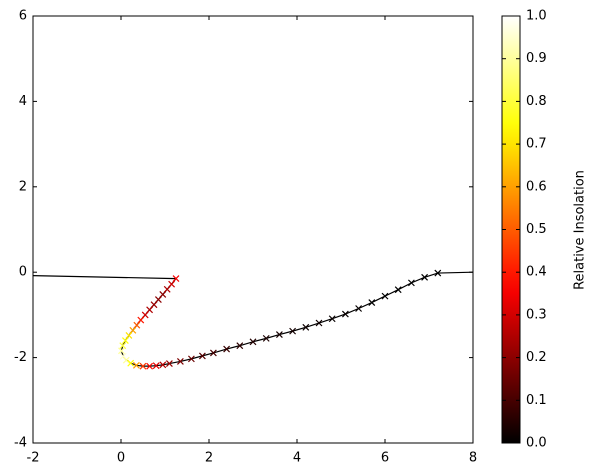 This screenshot has width=598, height=475. Describe the element at coordinates (23, 272) in the screenshot. I see `y-tick-label: 0` at that location.